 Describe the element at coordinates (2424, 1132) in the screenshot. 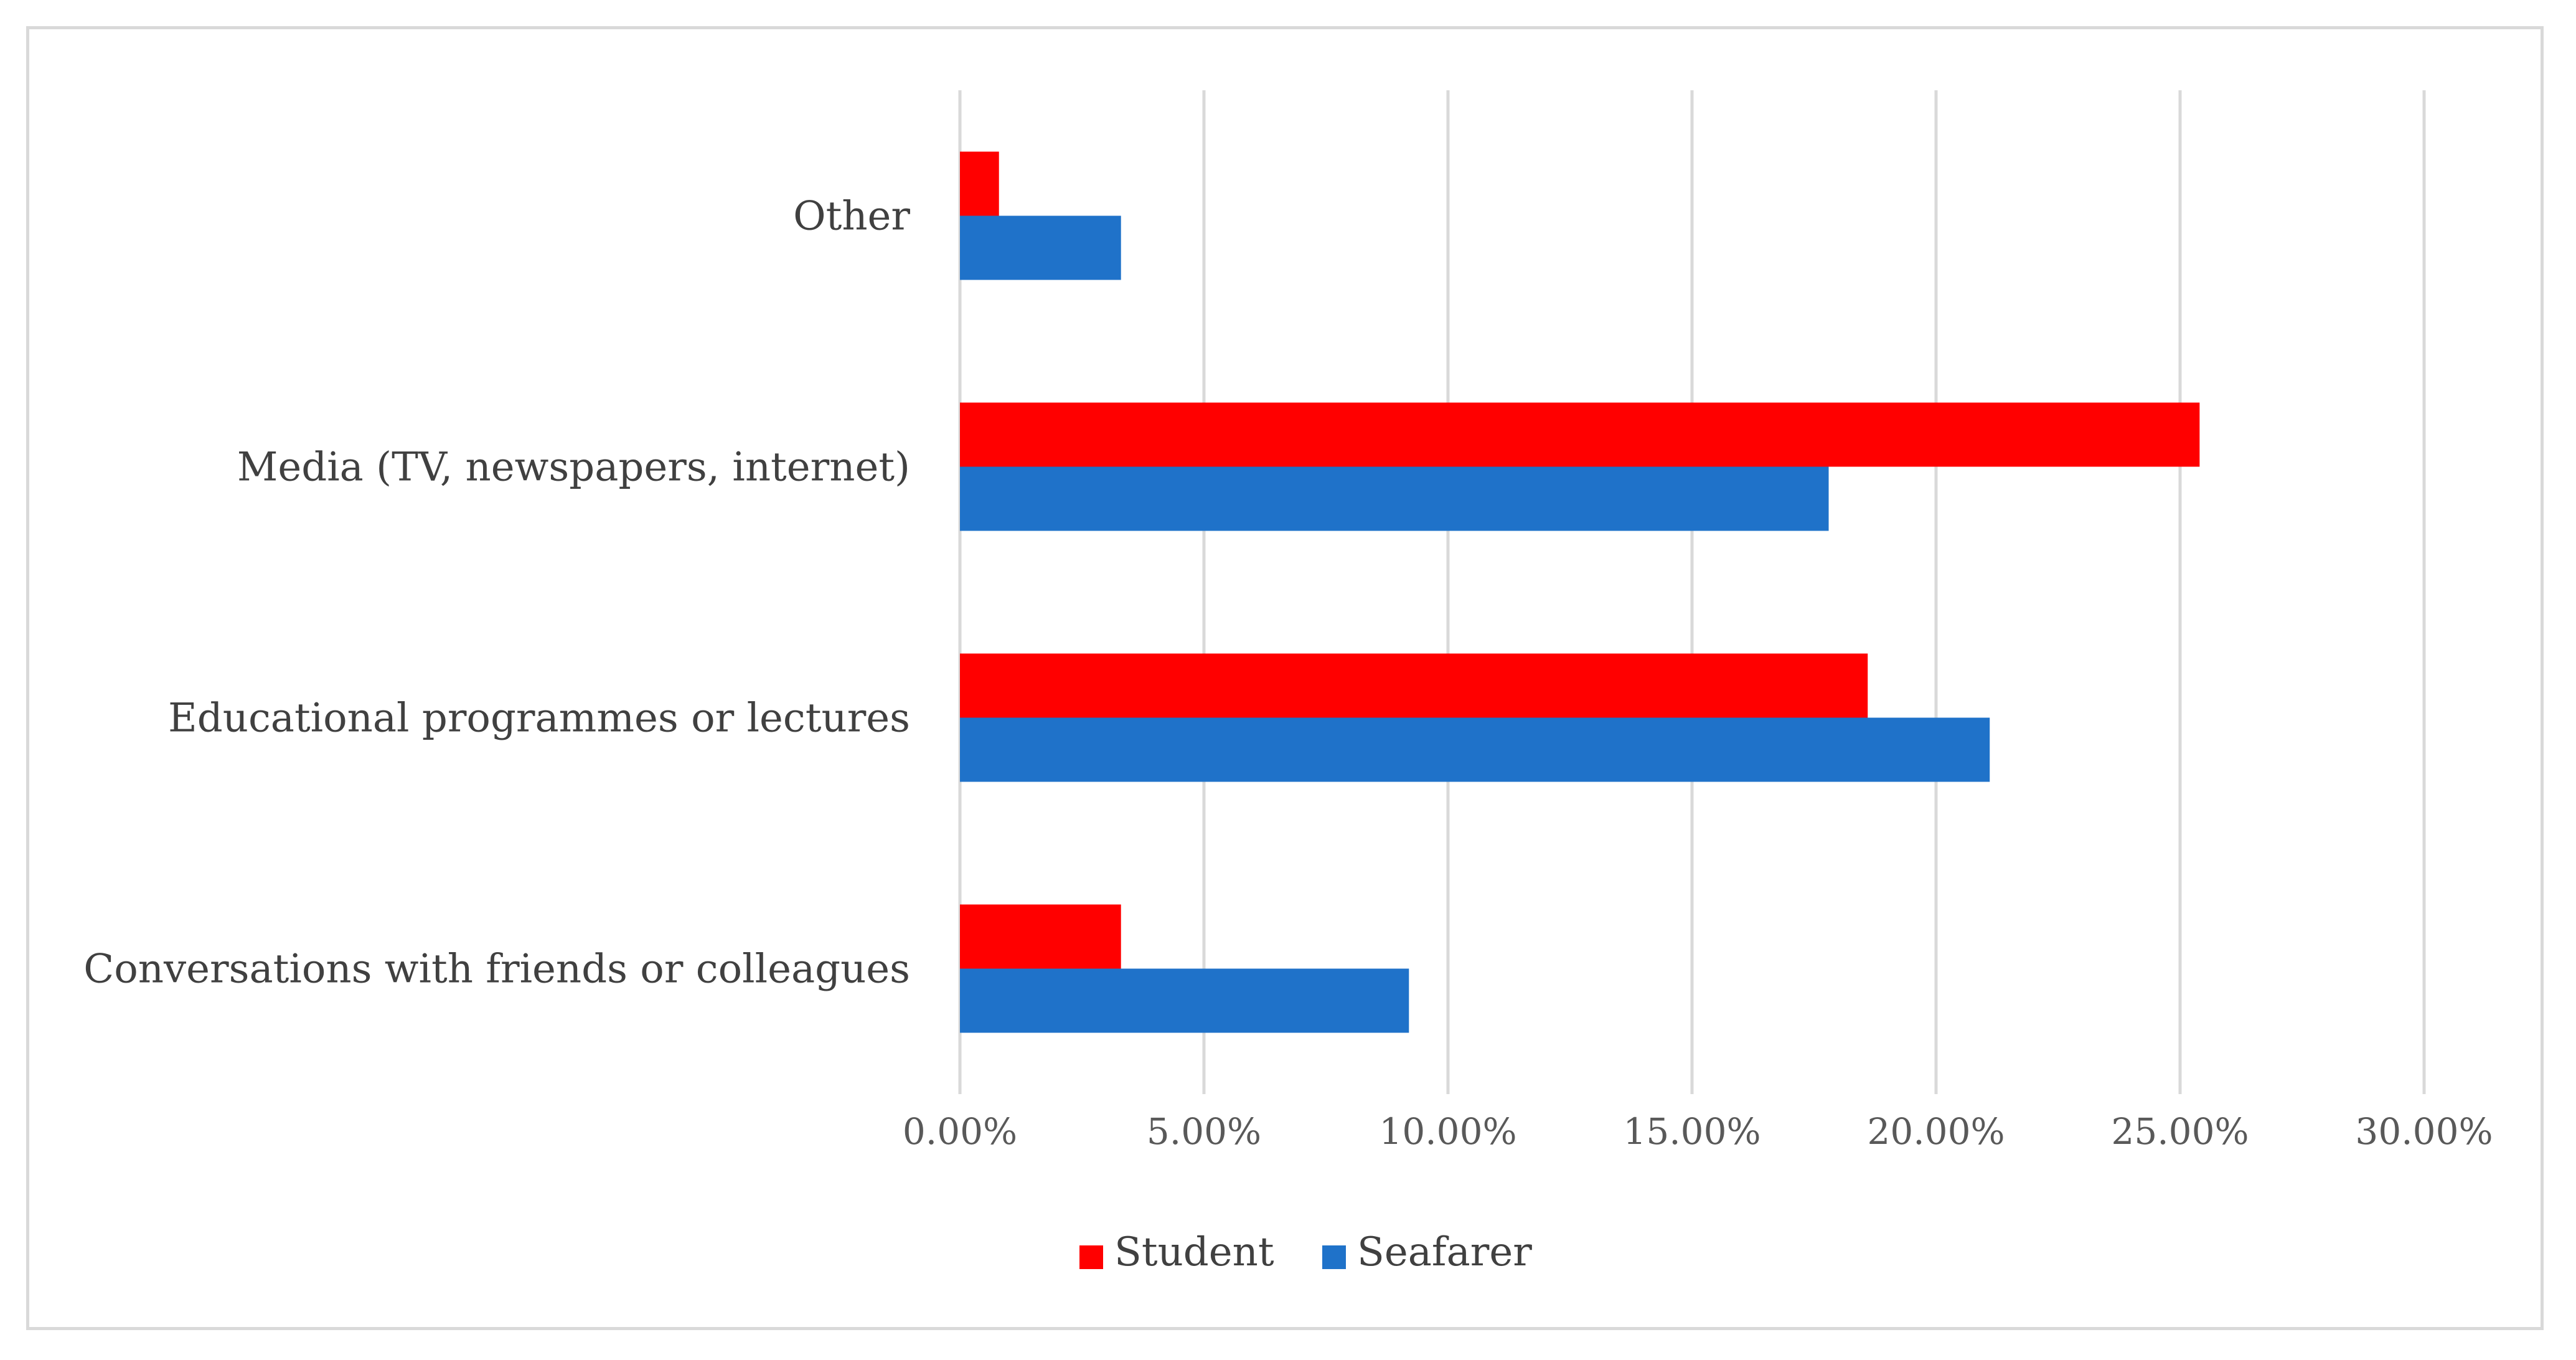

I see `x-tick-label: 30.00%` at that location.